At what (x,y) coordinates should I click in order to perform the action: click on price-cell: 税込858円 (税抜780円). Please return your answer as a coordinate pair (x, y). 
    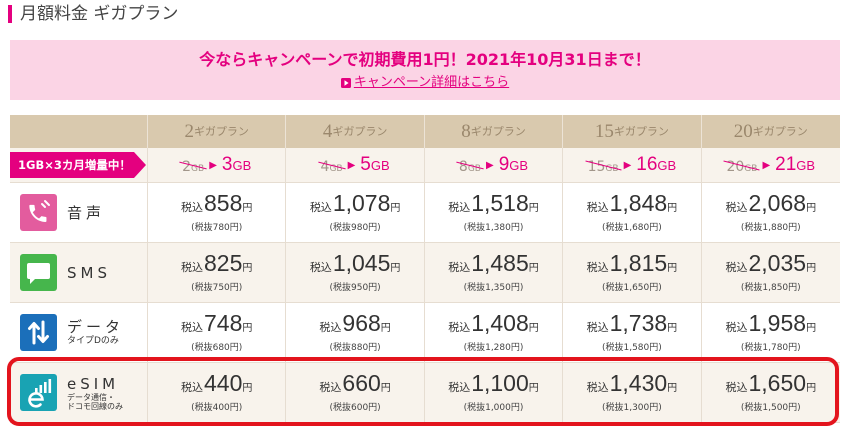
    Looking at the image, I should click on (217, 213).